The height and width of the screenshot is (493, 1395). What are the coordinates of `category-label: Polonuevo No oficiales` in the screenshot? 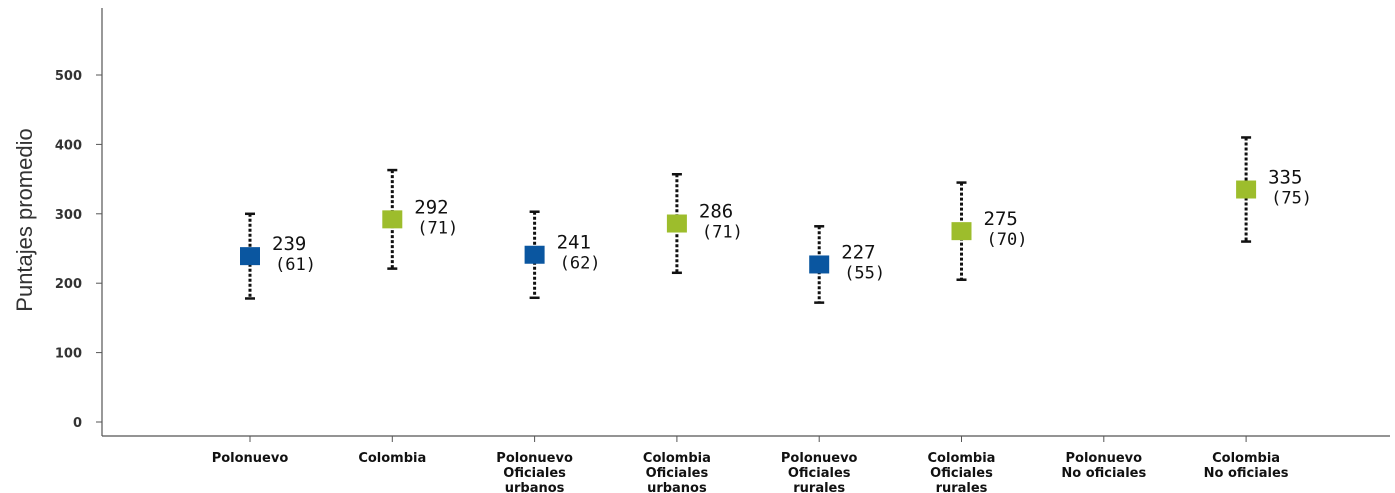 It's located at (1103, 466).